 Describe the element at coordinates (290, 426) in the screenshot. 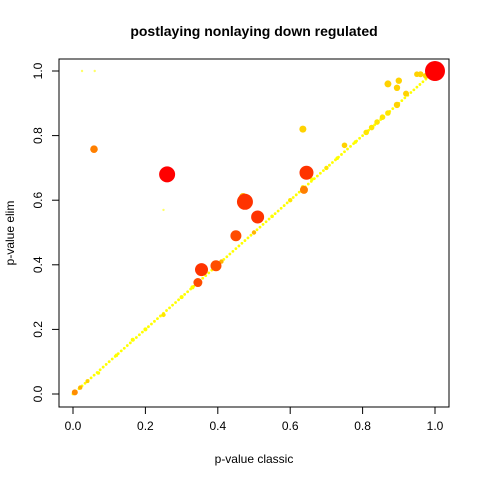

I see `x-tick-label: 0.6` at that location.